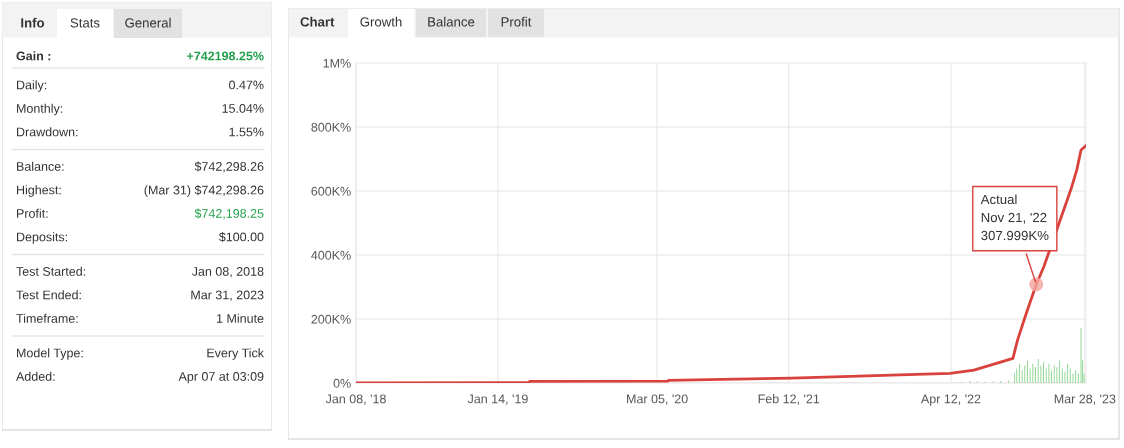 This screenshot has width=1124, height=448. I want to click on text: Profit, so click(516, 21).